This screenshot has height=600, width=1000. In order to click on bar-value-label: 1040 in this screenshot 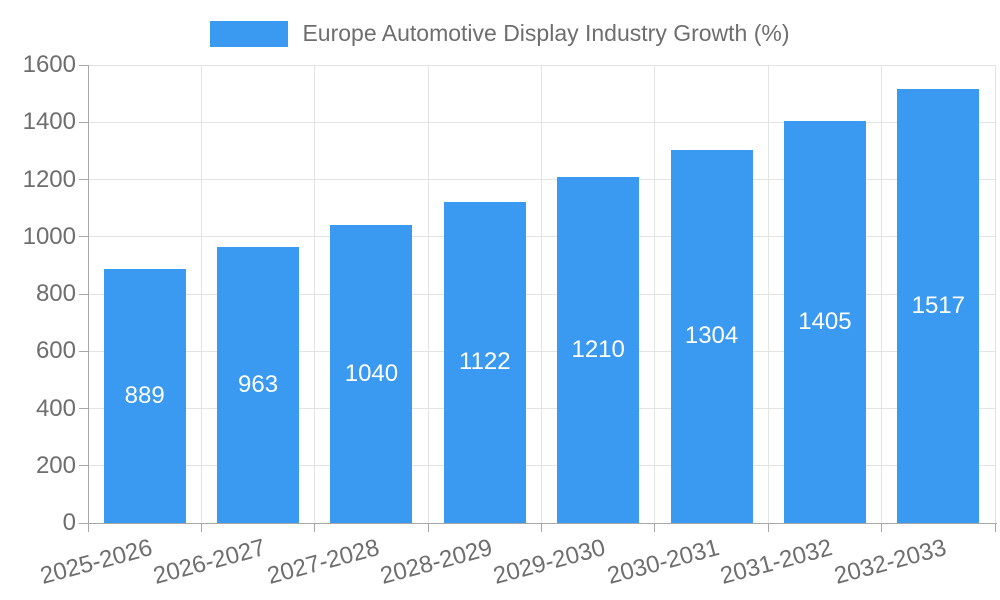, I will do `click(371, 374)`.